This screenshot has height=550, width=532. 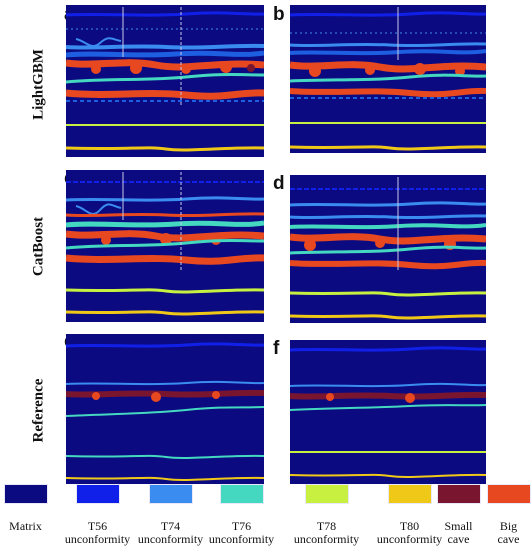 What do you see at coordinates (276, 348) in the screenshot?
I see `panel-letter-f: f` at bounding box center [276, 348].